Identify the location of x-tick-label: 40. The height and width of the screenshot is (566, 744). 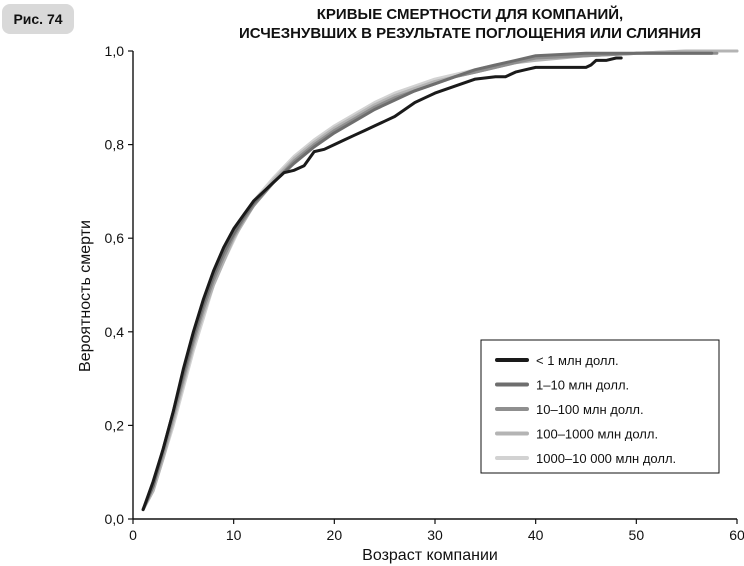
(536, 535).